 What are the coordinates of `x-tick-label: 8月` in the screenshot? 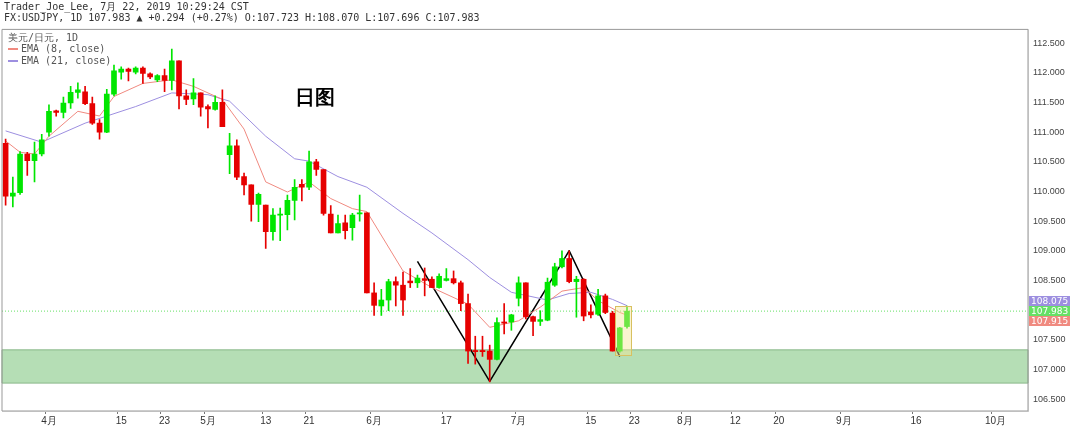 It's located at (685, 420).